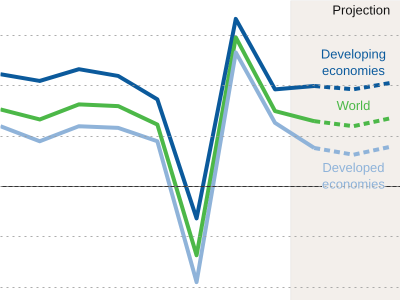 This screenshot has width=400, height=300. Describe the element at coordinates (354, 176) in the screenshot. I see `series-label: Developed economies` at that location.